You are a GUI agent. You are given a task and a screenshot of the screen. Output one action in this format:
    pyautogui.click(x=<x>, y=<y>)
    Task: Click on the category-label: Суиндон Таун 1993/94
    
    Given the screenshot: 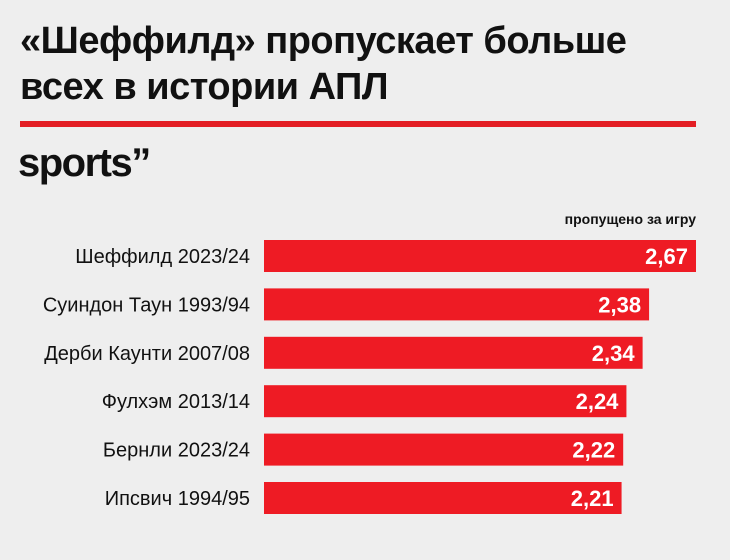 What is the action you would take?
    pyautogui.click(x=146, y=305)
    